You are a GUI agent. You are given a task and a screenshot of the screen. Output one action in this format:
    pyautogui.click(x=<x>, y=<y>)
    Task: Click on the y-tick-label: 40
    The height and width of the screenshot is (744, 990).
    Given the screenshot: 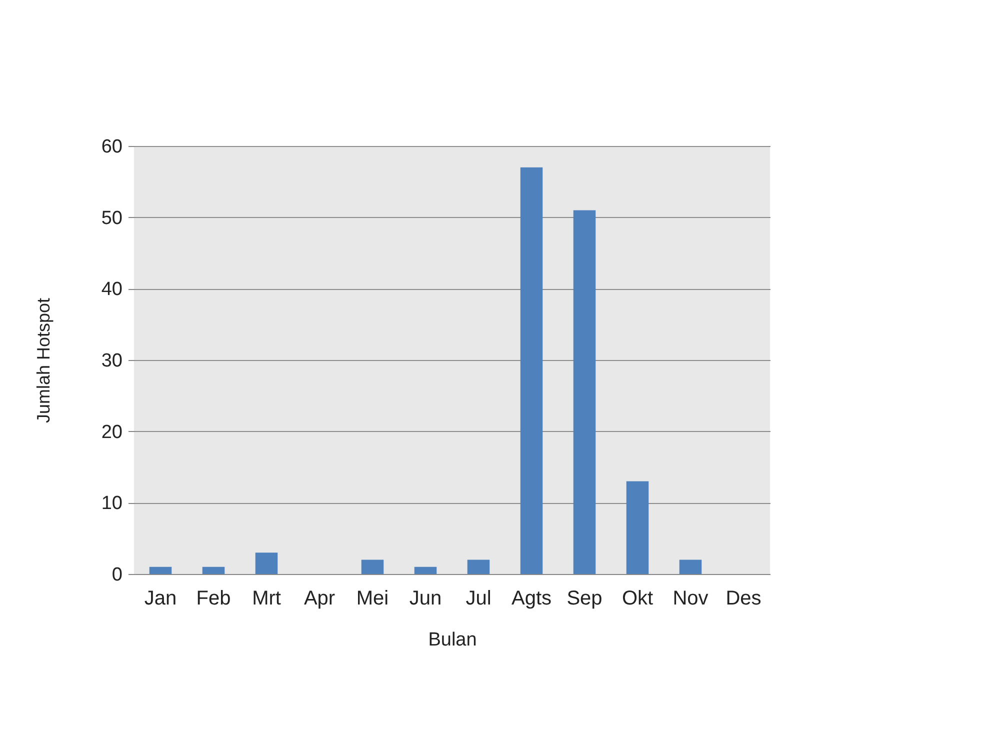 What is the action you would take?
    pyautogui.click(x=111, y=289)
    